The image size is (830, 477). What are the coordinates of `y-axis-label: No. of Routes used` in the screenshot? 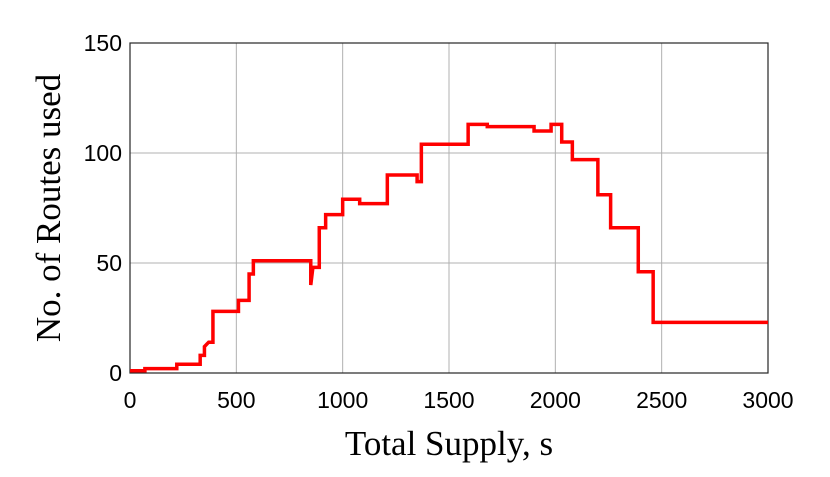 It's located at (48, 207).